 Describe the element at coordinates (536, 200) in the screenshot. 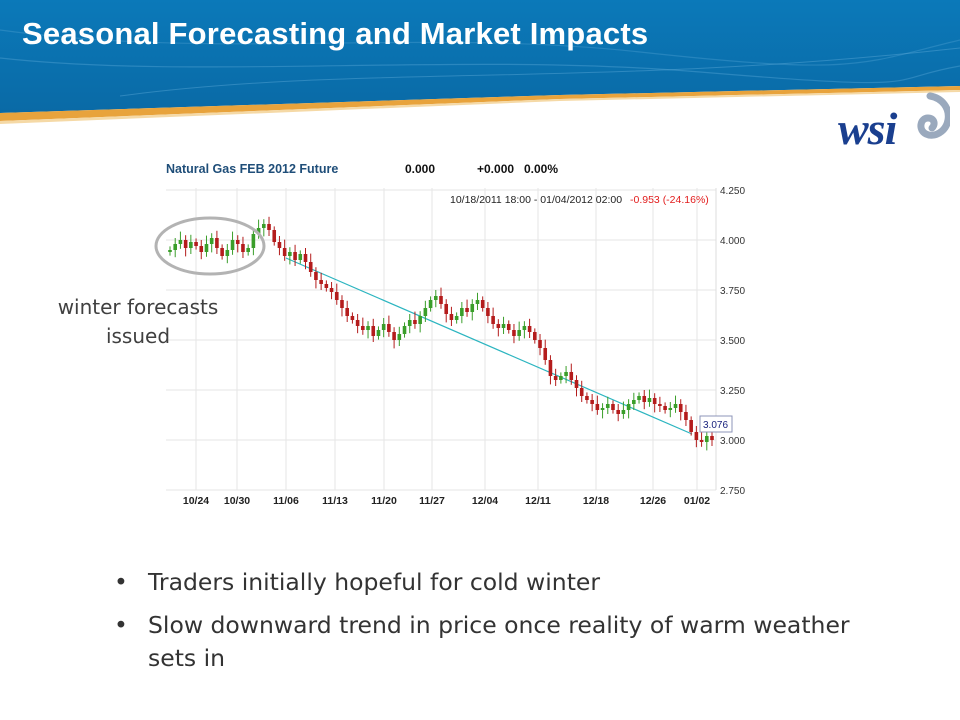

I see `range-label: 10/18/2011 18:00 - 01/04/2012 02:00` at that location.